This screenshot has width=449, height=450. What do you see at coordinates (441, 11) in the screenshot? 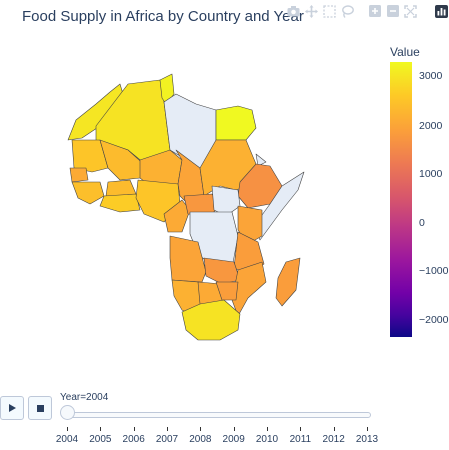
I see `plotly-logo-icon` at bounding box center [441, 11].